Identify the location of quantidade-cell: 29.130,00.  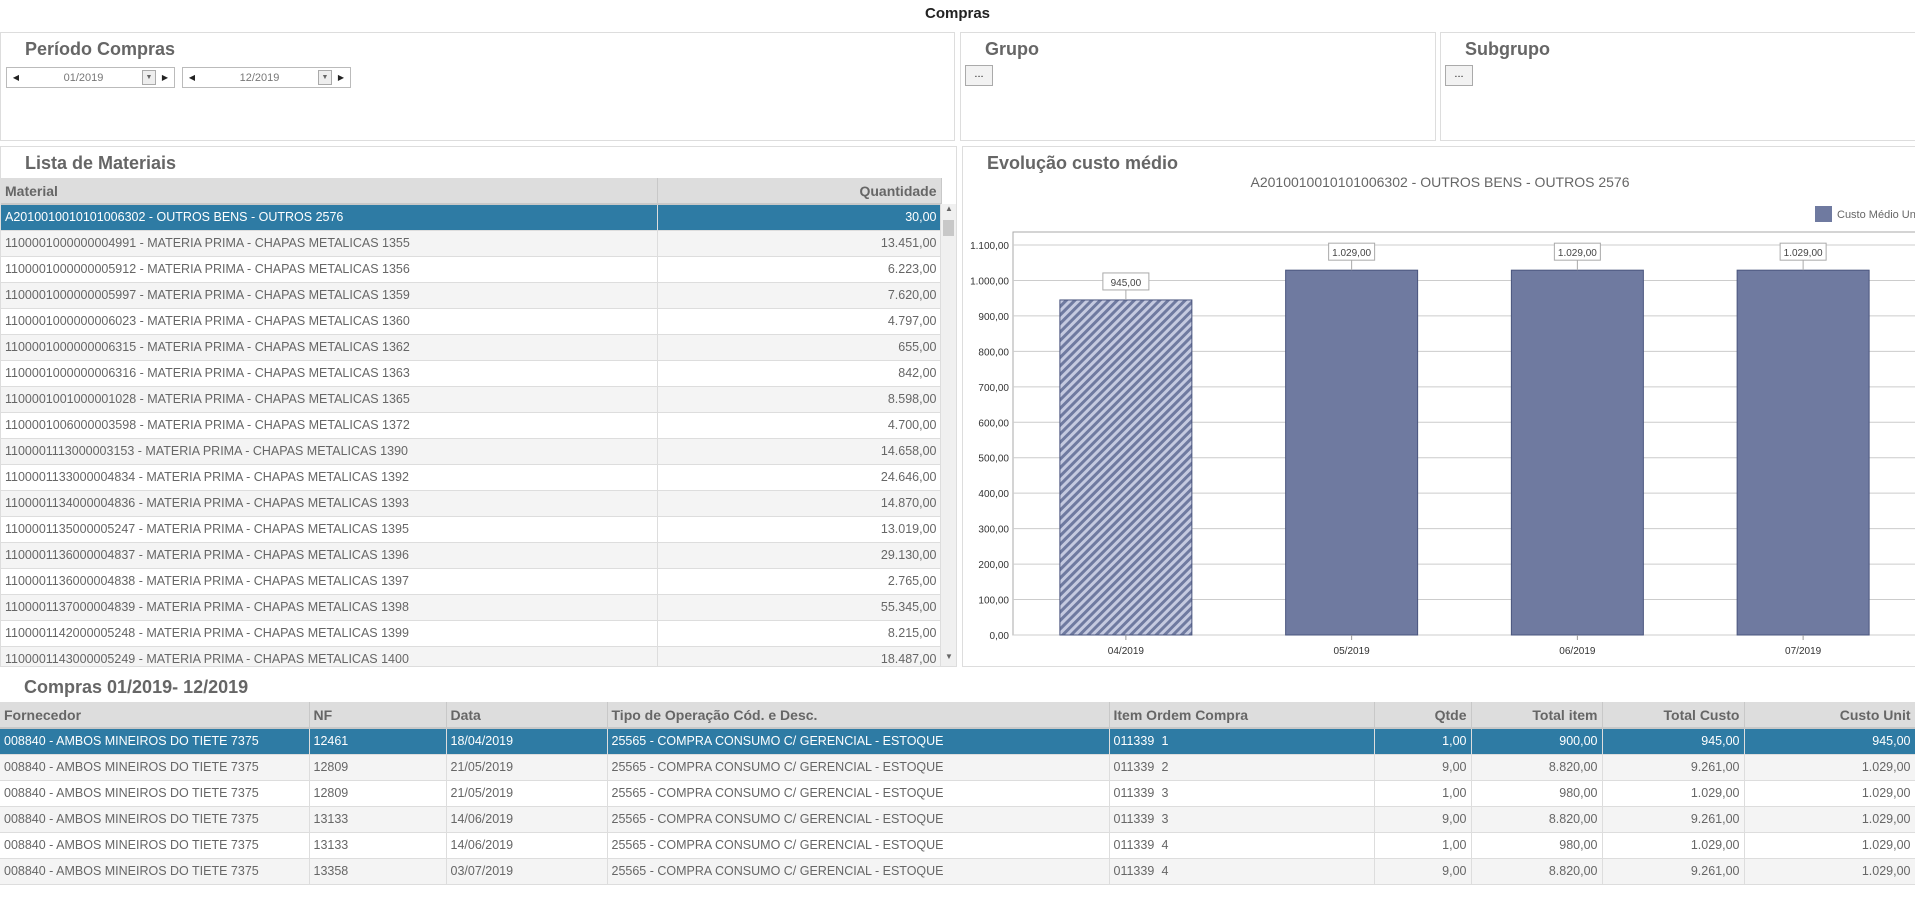
(799, 555).